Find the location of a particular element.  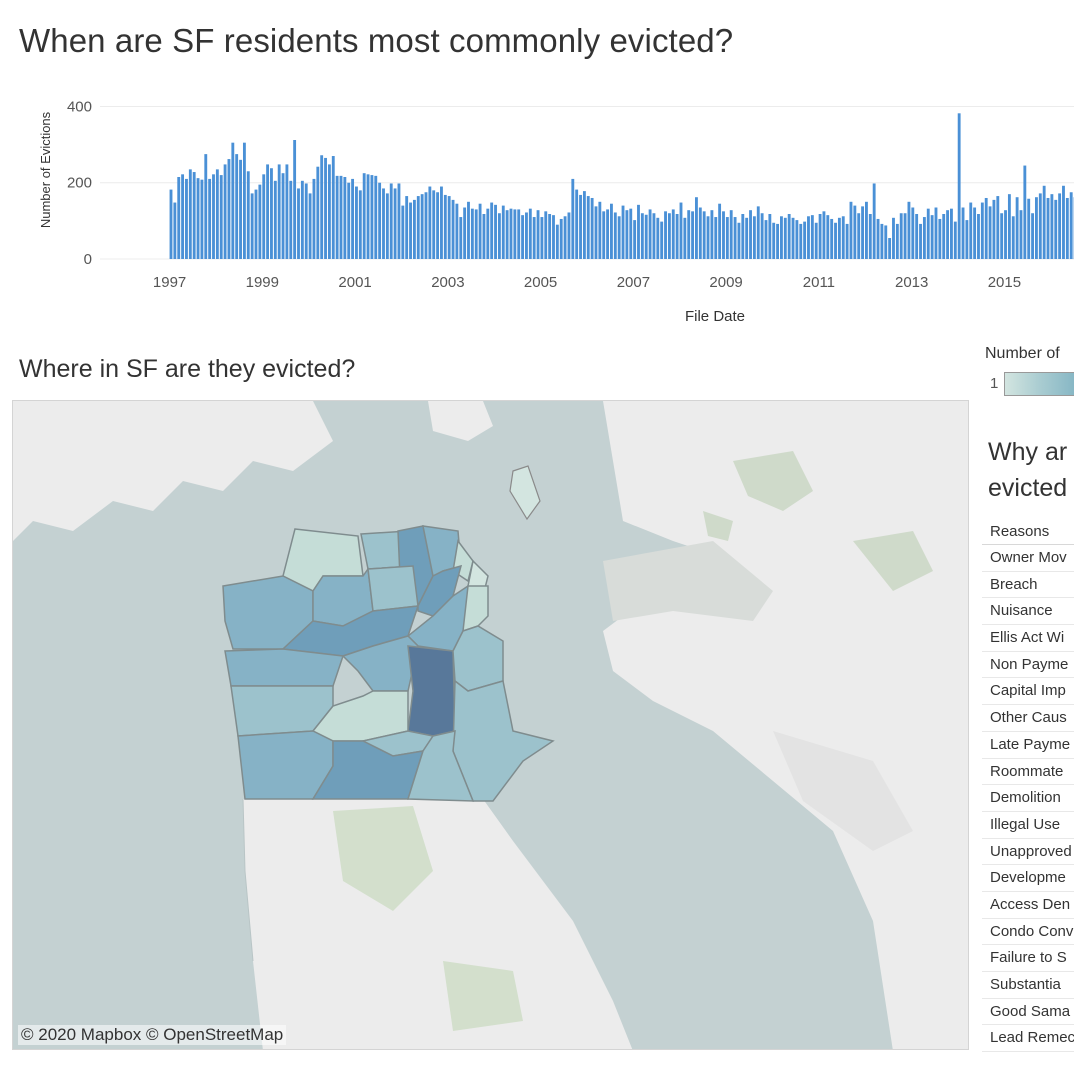

bar-series is located at coordinates (621, 186).